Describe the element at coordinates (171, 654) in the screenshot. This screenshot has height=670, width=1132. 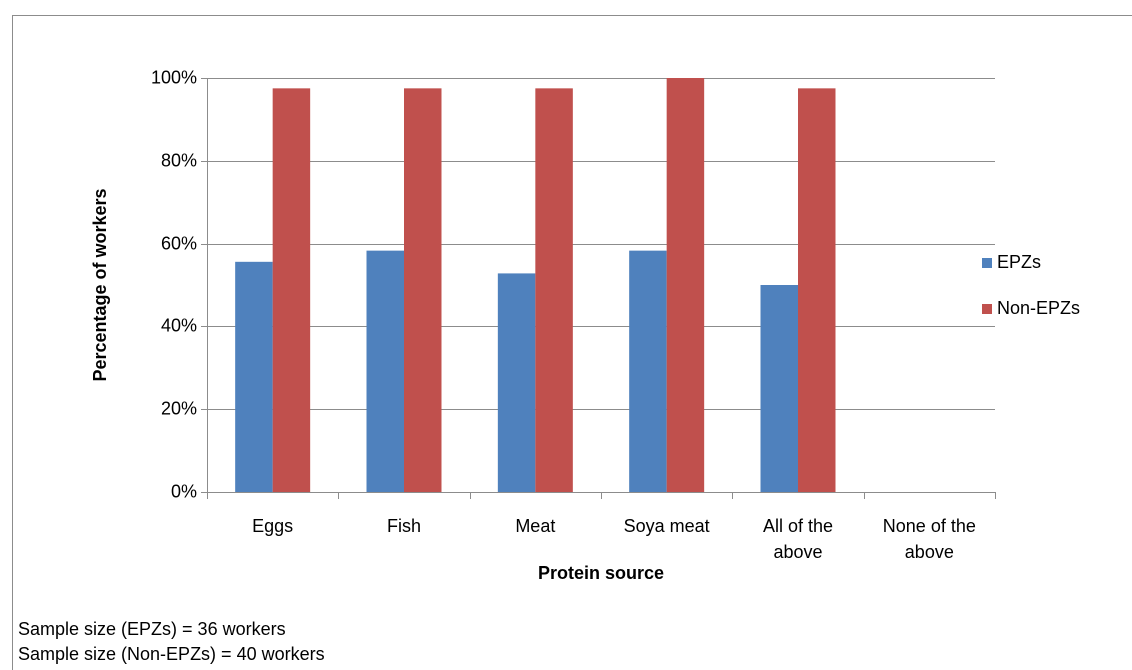
I see `note: Sample size (Non-EPZs) = 40 workers` at that location.